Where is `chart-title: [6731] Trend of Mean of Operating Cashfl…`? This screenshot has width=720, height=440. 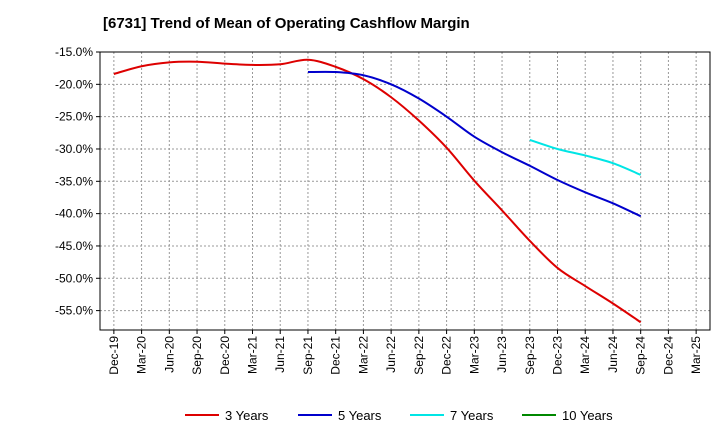
chart-title: [6731] Trend of Mean of Operating Cashfl… is located at coordinates (286, 23).